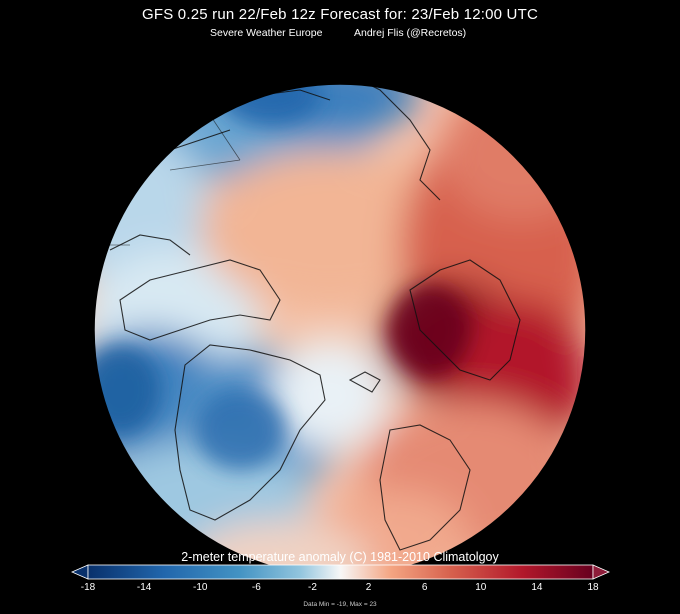 This screenshot has height=614, width=680. What do you see at coordinates (200, 587) in the screenshot?
I see `colorbar-tick-label: -10` at bounding box center [200, 587].